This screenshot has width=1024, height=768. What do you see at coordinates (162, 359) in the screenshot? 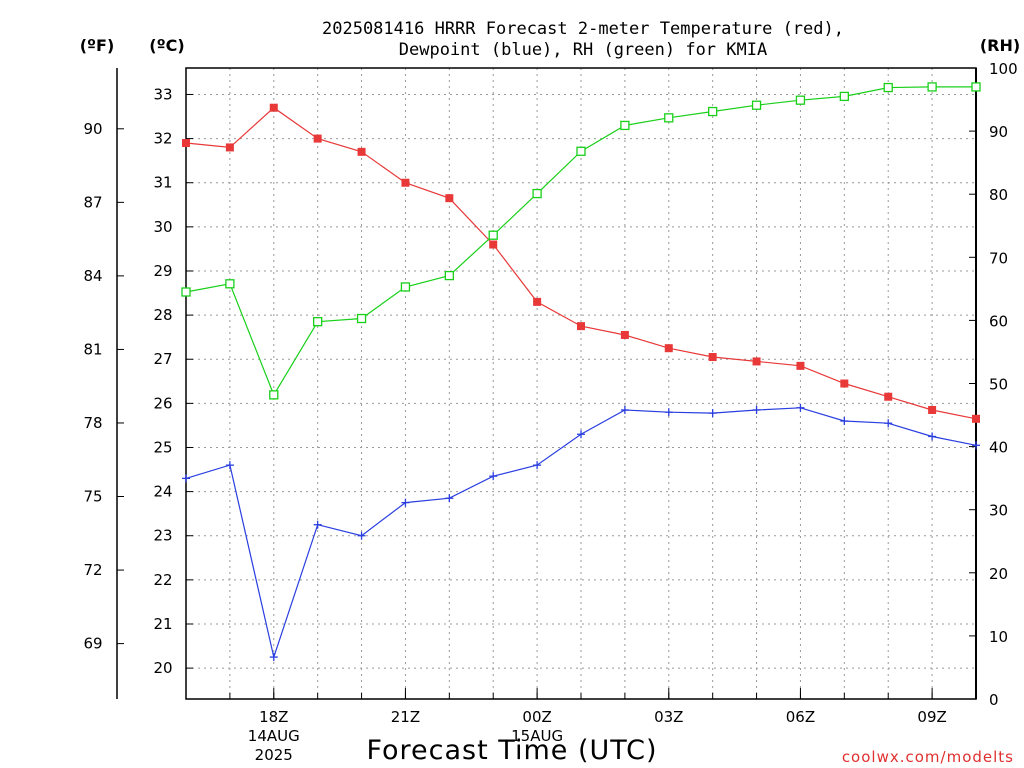
I see `celsius-tick-label: 27` at bounding box center [162, 359].